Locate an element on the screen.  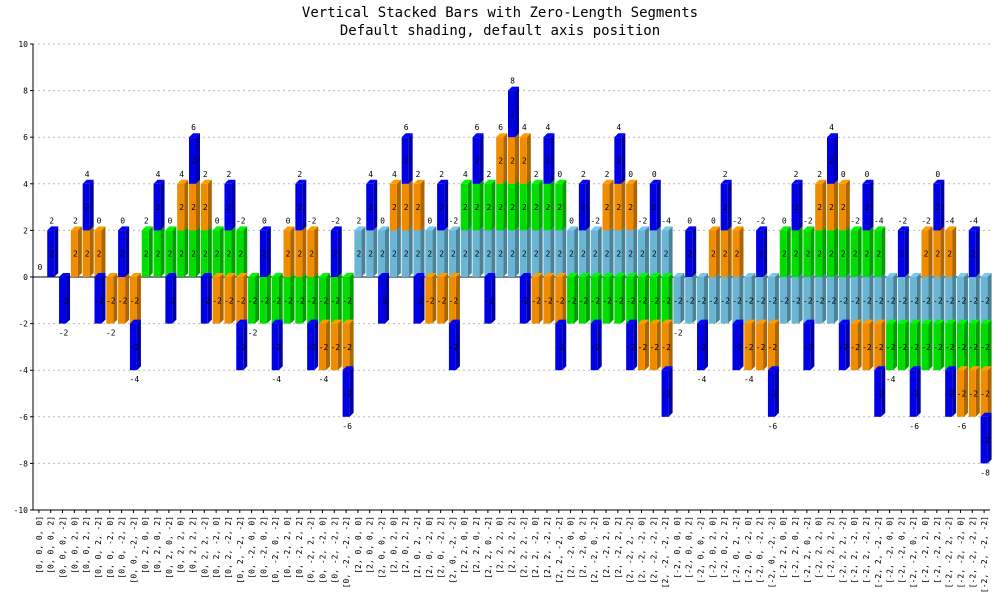
stack-total-label: 4 is located at coordinates (831, 127).